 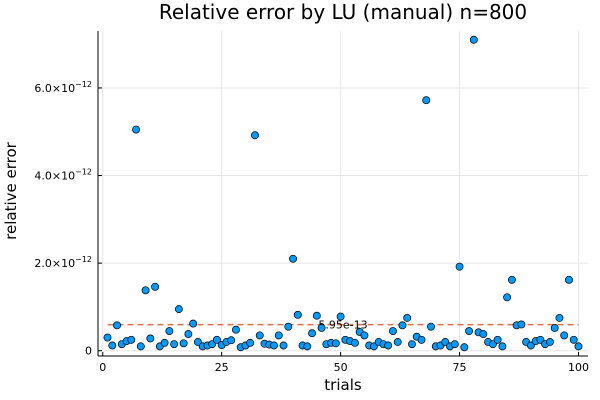 I want to click on y-tick-label: 4.0×10⁻¹², so click(x=63, y=175).